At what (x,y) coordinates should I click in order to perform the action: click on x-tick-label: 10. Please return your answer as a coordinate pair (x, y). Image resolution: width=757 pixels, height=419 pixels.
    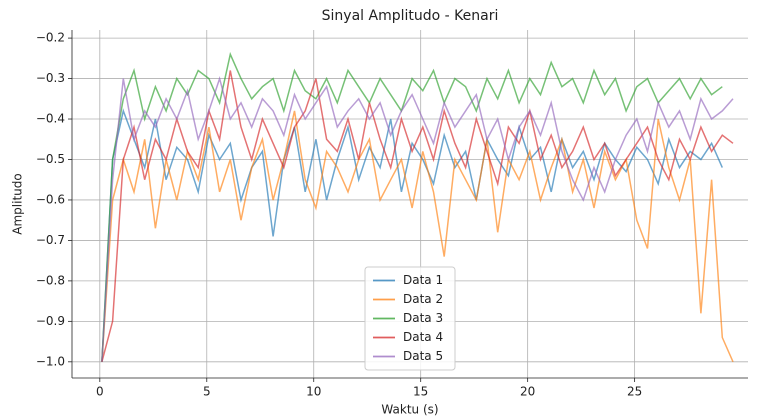
    Looking at the image, I should click on (313, 392).